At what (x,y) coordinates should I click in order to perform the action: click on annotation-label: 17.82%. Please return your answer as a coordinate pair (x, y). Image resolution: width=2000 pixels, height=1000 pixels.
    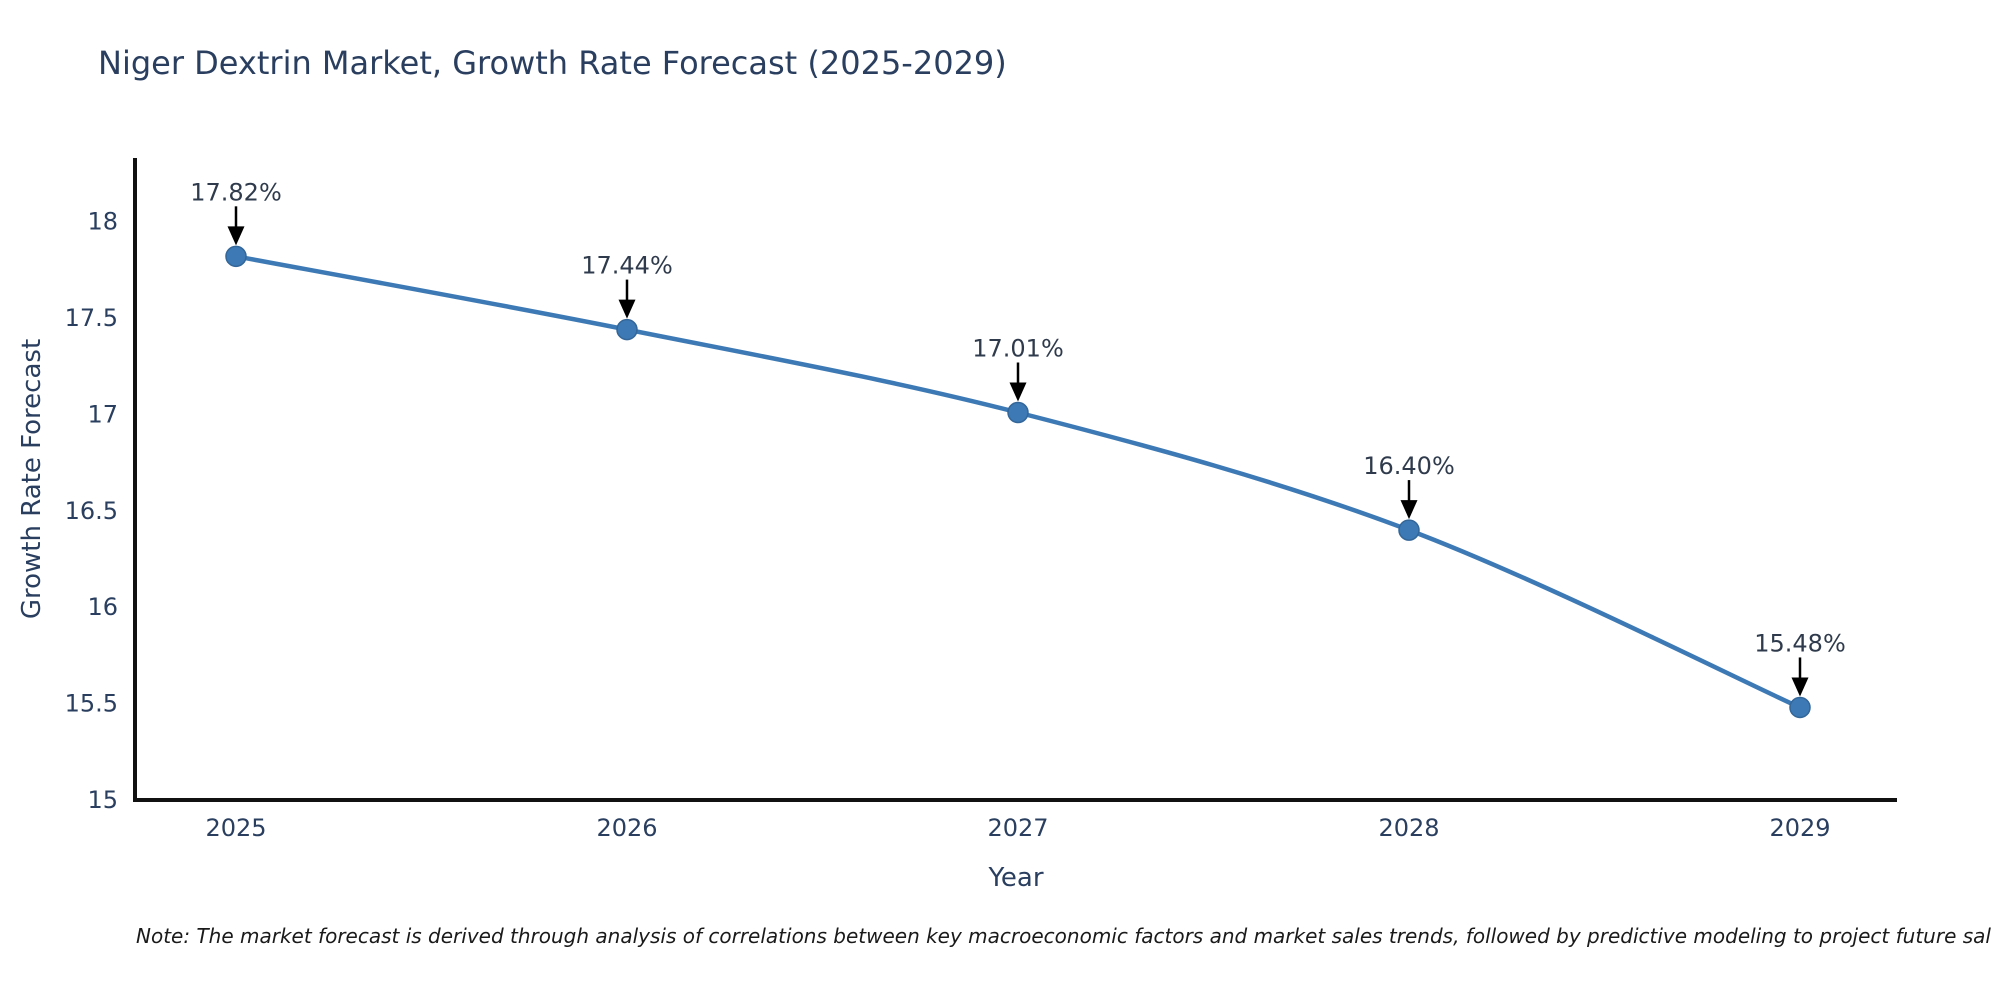
    Looking at the image, I should click on (236, 192).